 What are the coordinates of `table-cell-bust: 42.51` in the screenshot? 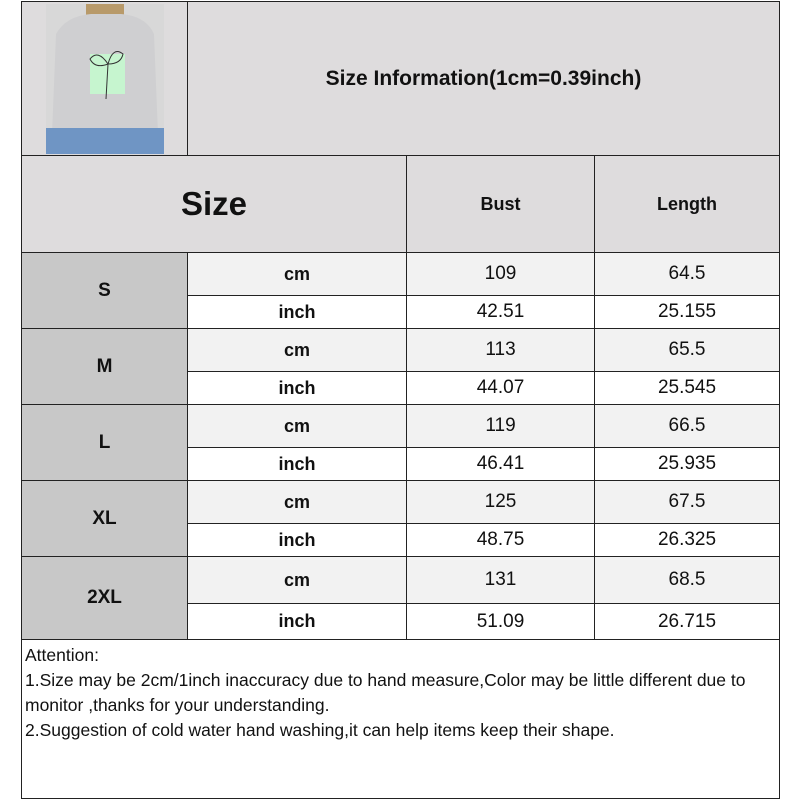 It's located at (500, 312).